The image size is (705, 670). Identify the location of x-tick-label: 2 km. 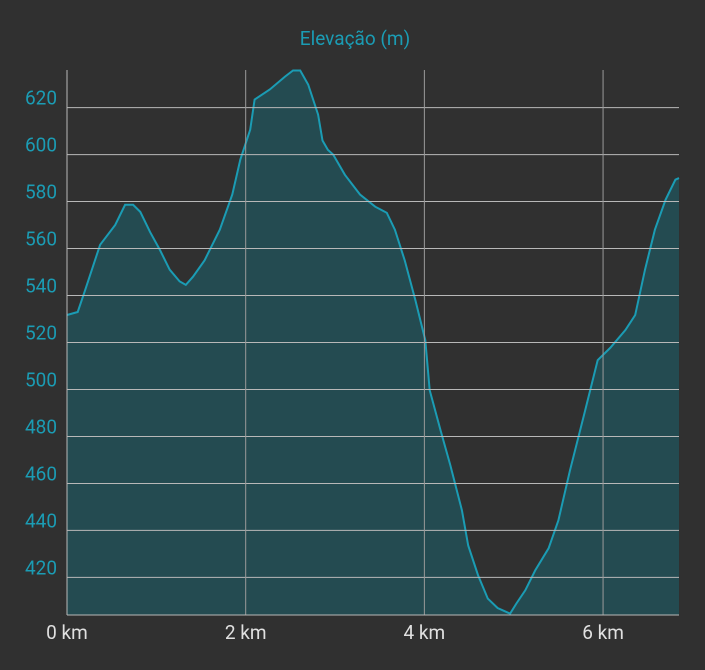
(246, 632).